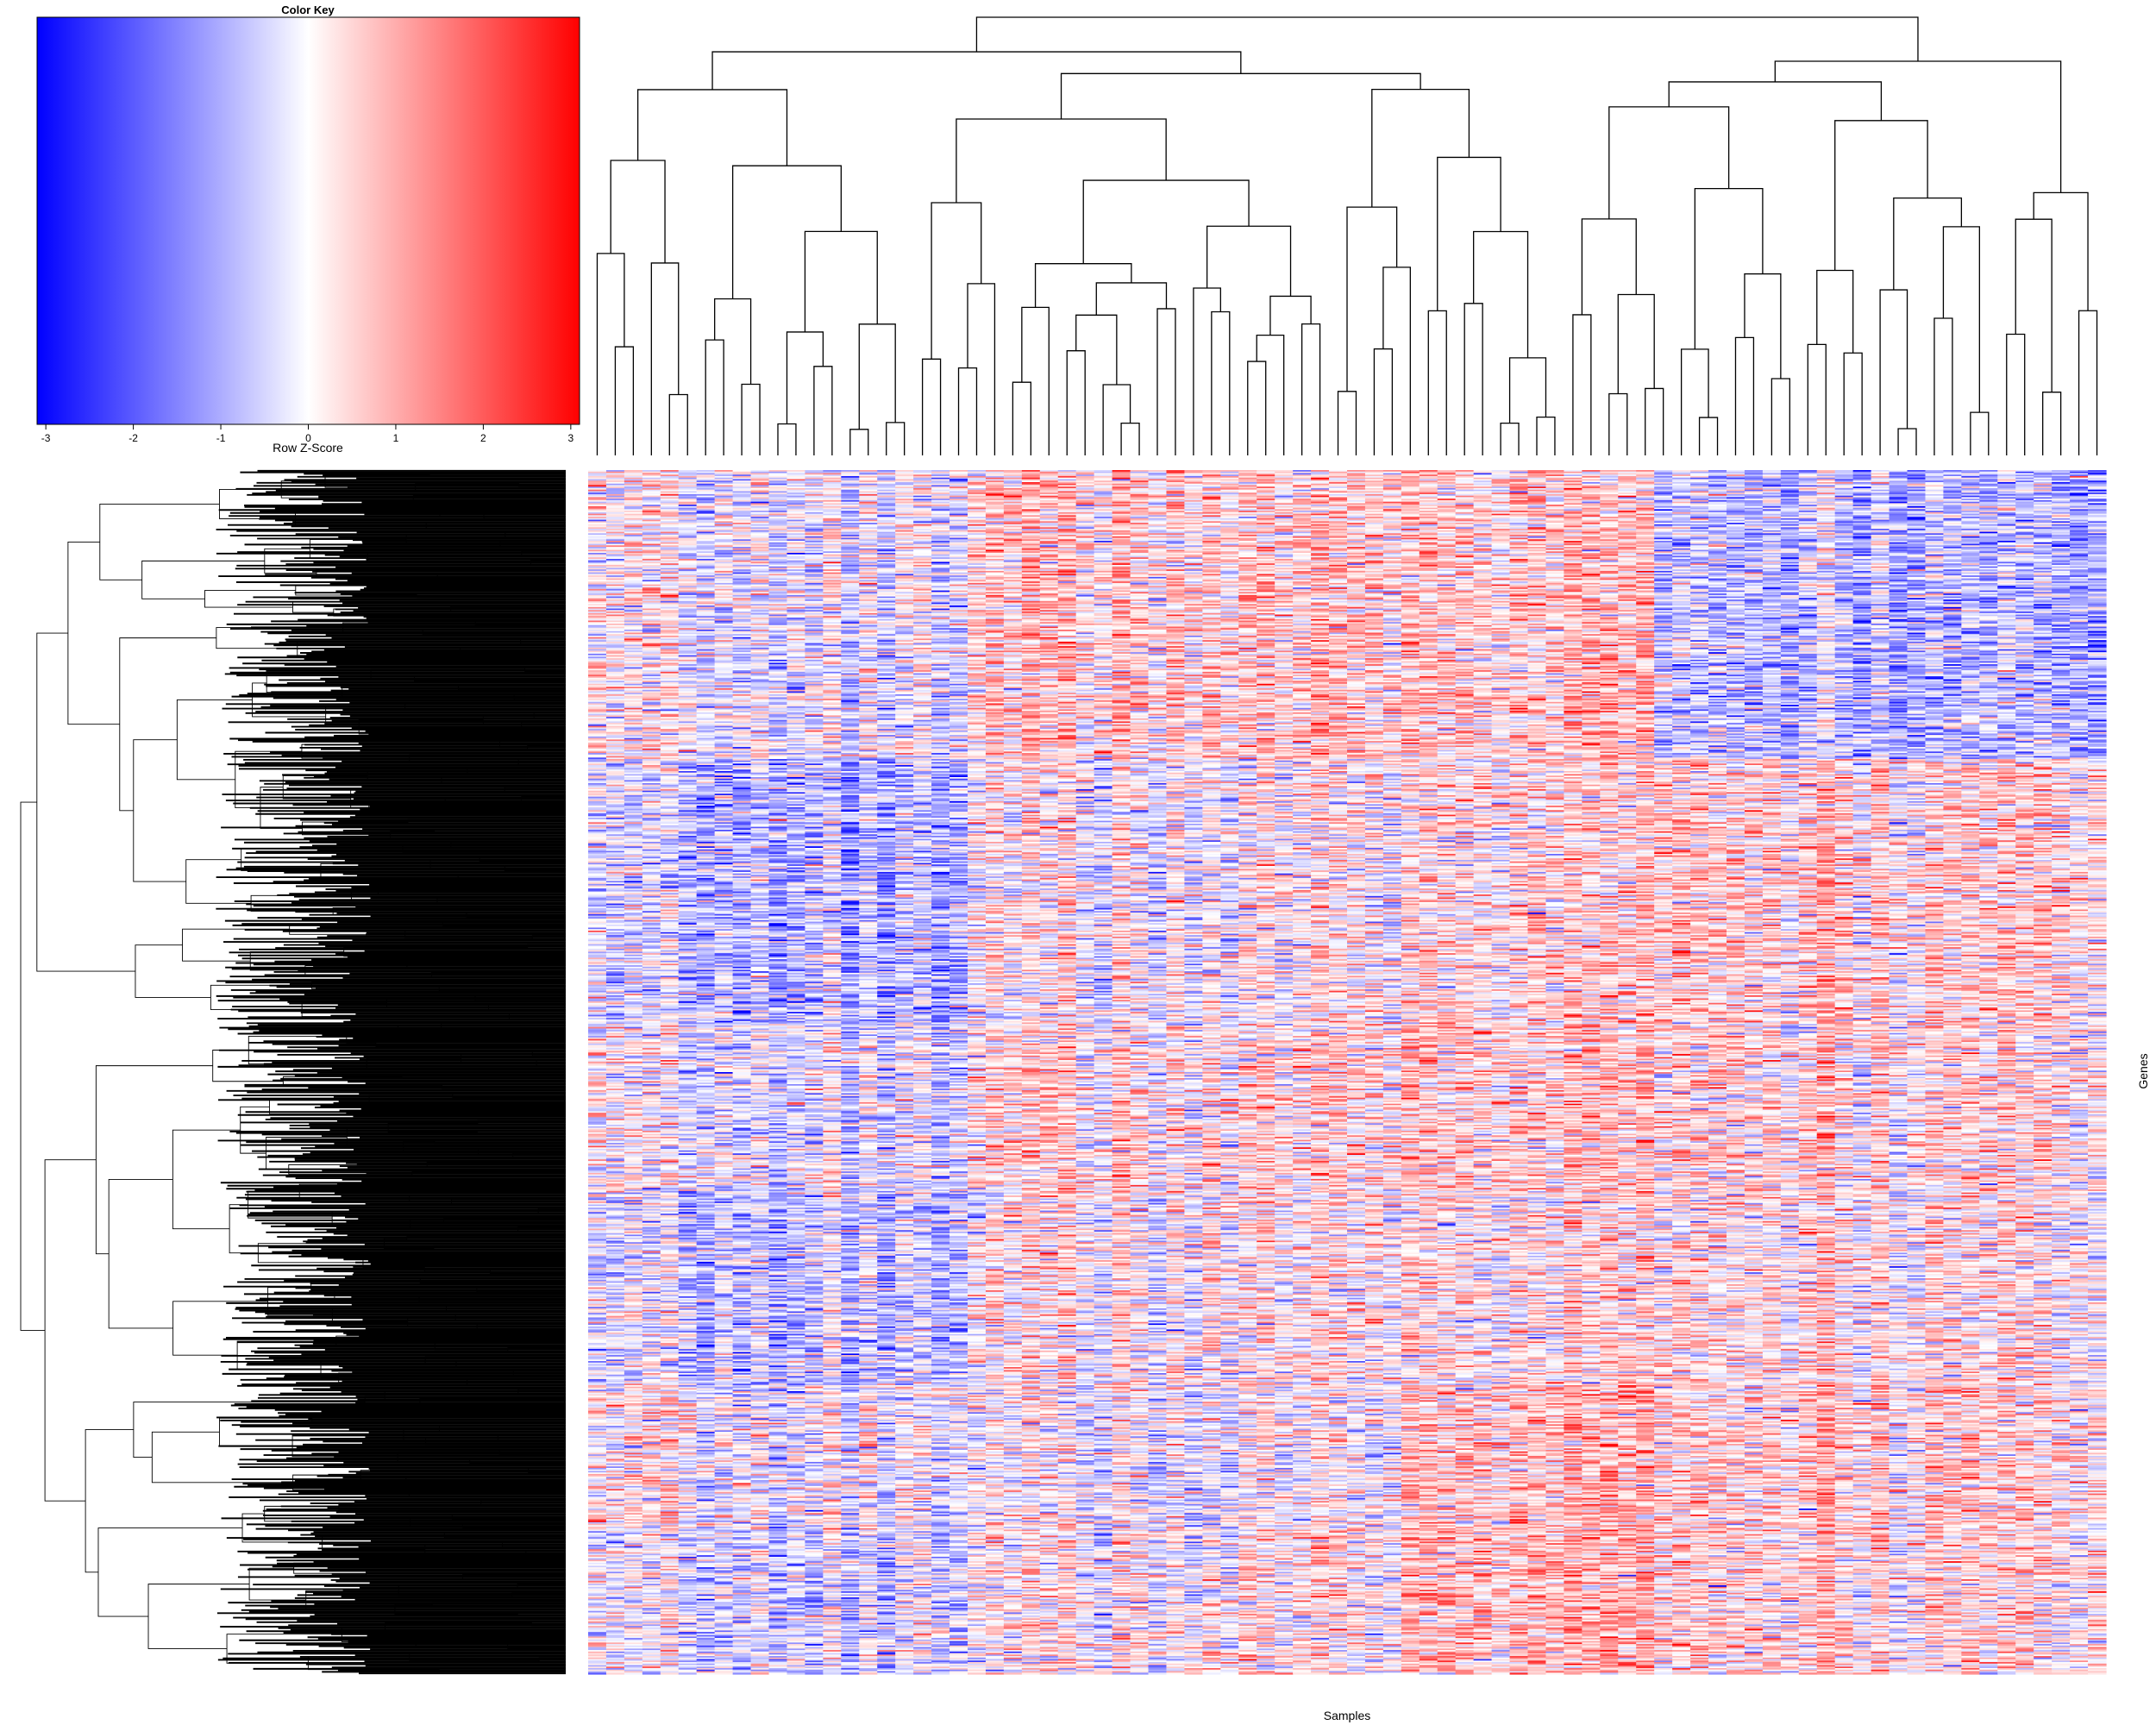 The image size is (2156, 1725). What do you see at coordinates (308, 448) in the screenshot?
I see `color-key-label: Row Z-Score` at bounding box center [308, 448].